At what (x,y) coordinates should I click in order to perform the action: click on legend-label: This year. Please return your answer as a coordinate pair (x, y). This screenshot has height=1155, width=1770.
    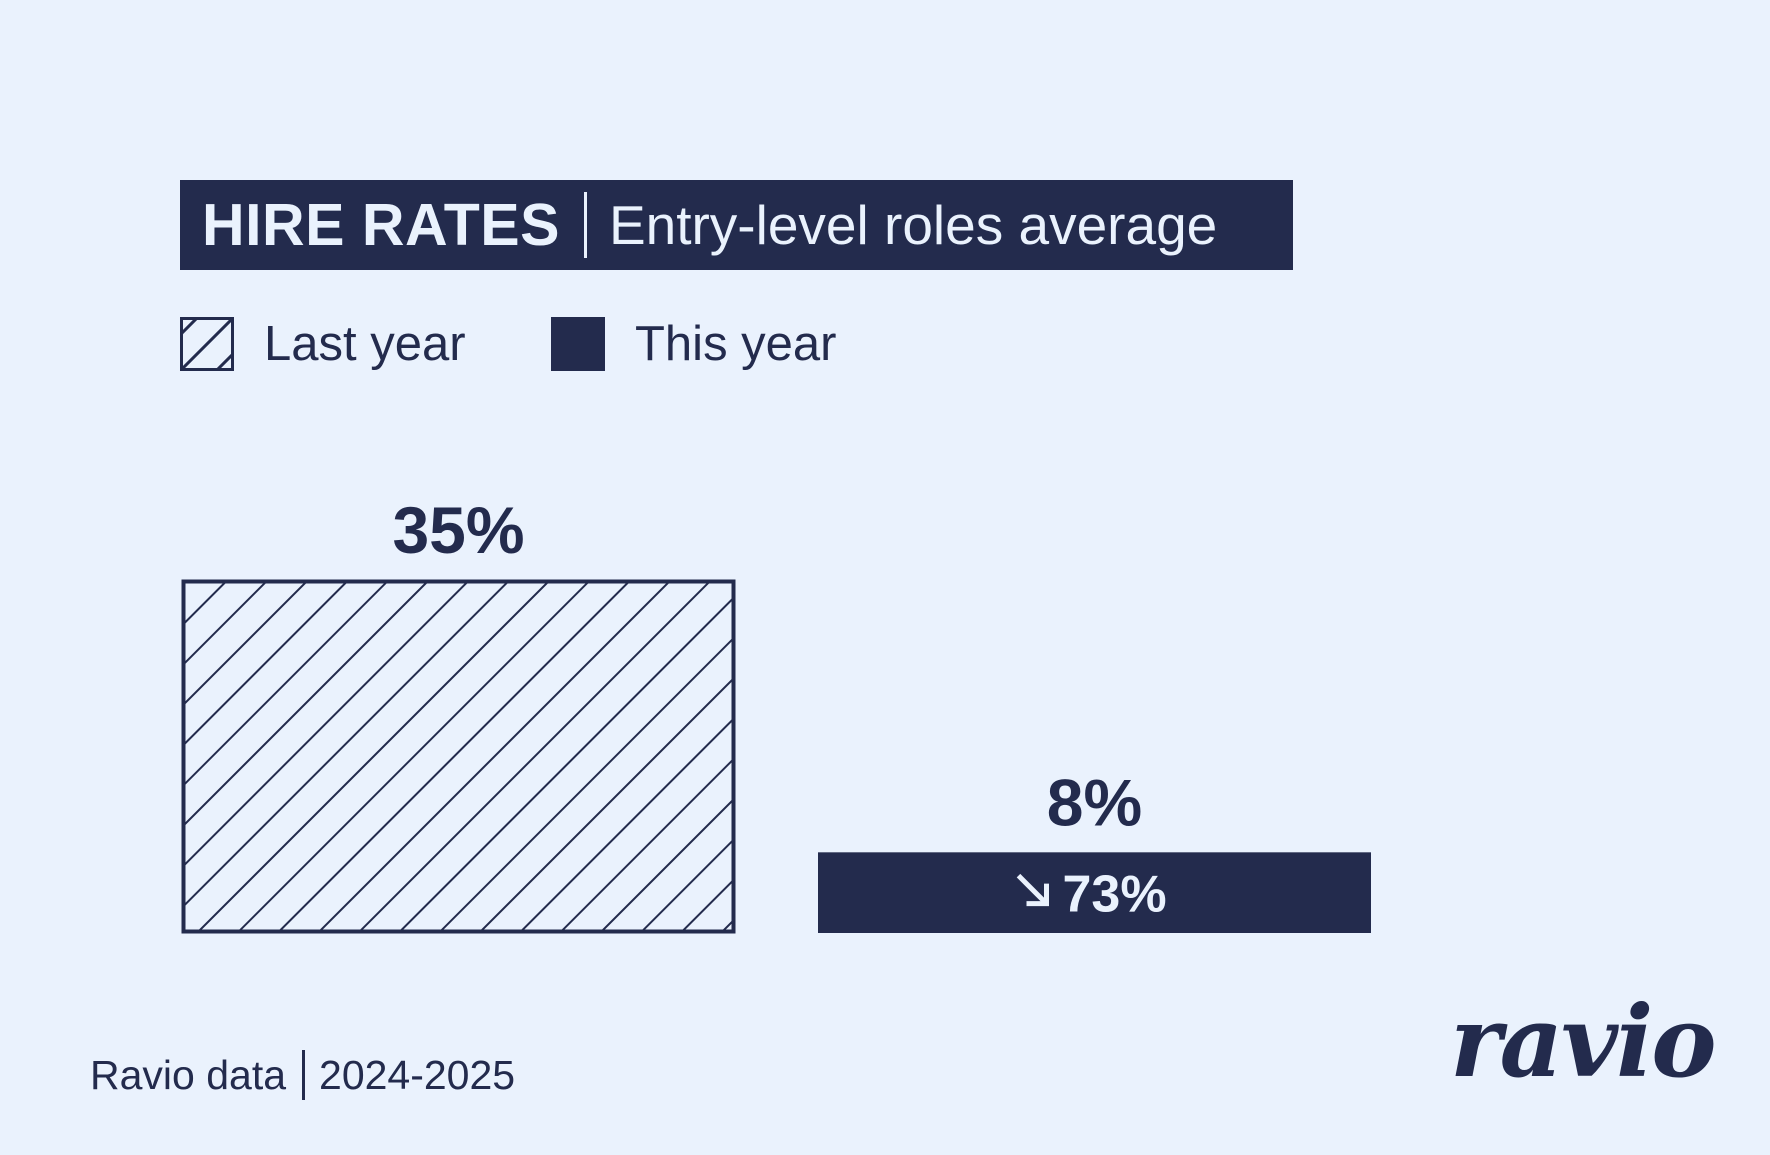
    Looking at the image, I should click on (736, 344).